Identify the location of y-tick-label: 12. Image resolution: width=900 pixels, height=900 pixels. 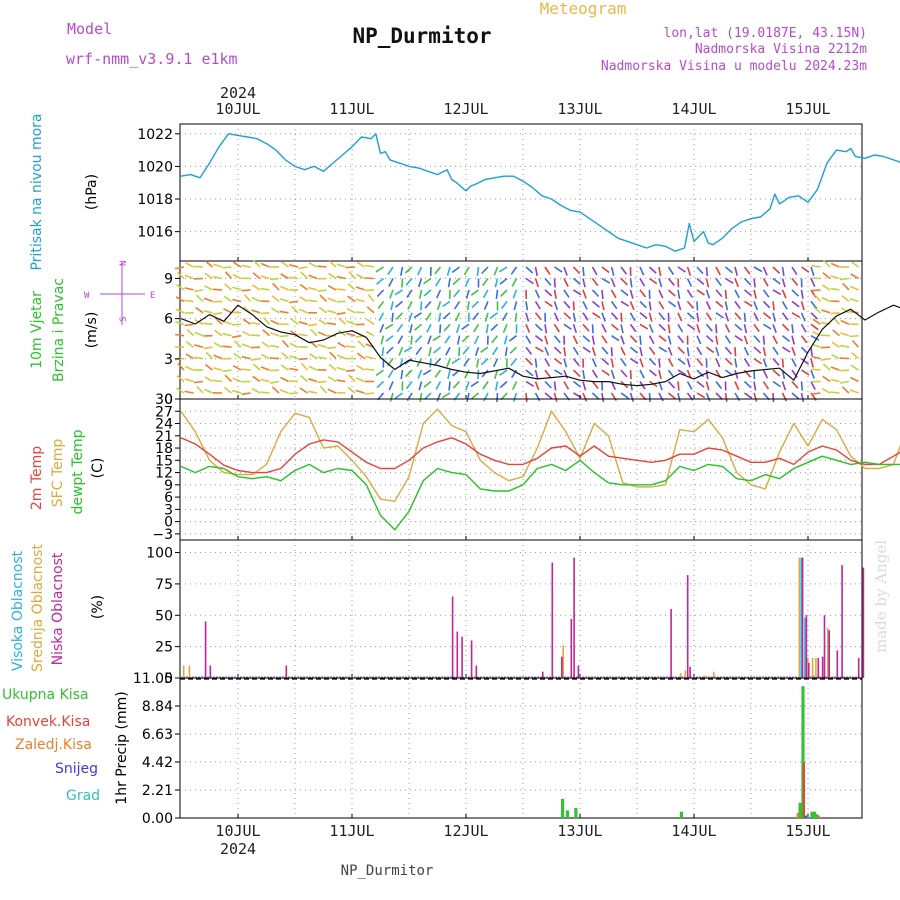
(164, 474).